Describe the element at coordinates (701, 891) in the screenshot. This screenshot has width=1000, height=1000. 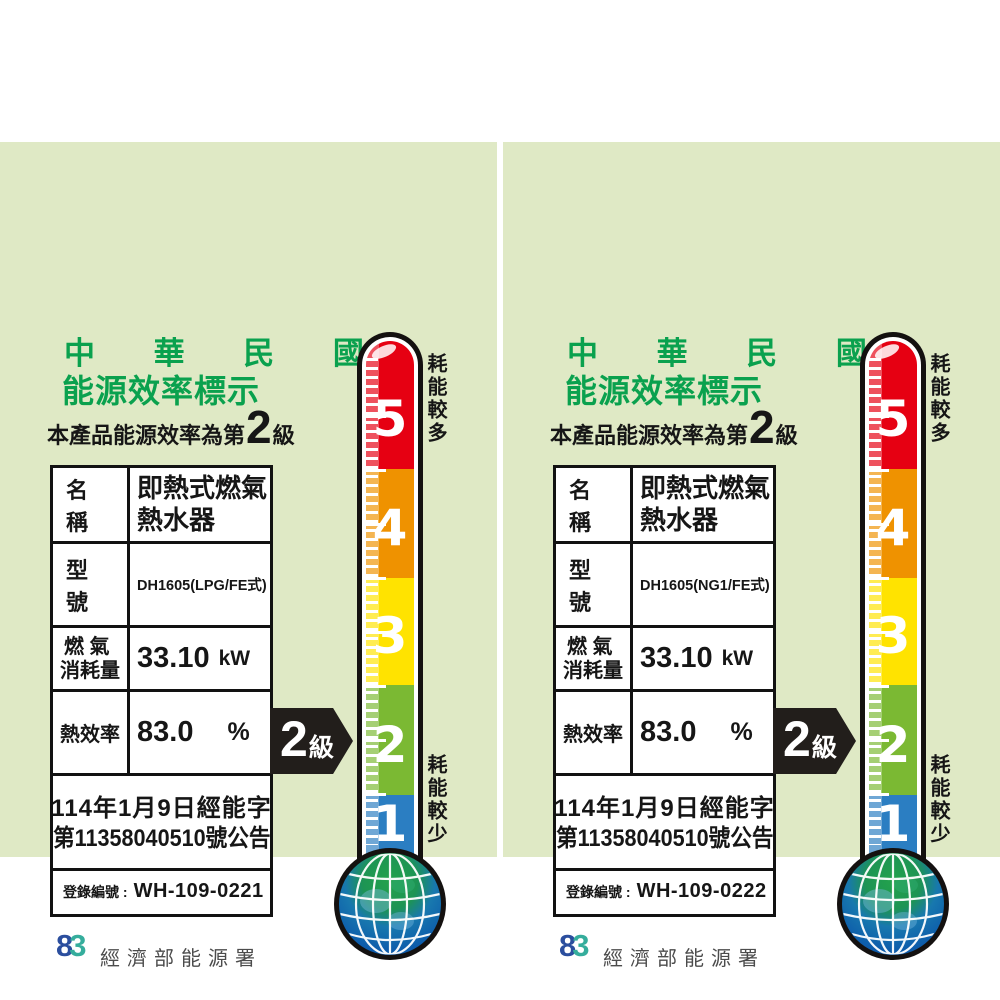
I see `registration-number: WH-109-0222` at that location.